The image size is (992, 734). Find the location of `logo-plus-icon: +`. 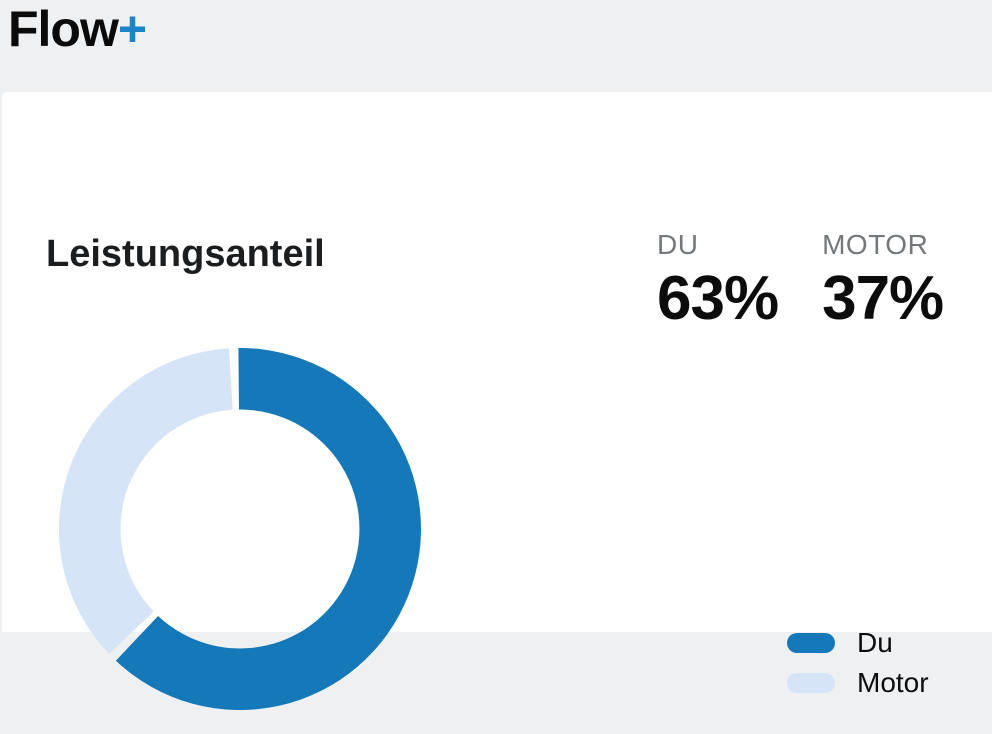

logo-plus-icon: + is located at coordinates (132, 29).